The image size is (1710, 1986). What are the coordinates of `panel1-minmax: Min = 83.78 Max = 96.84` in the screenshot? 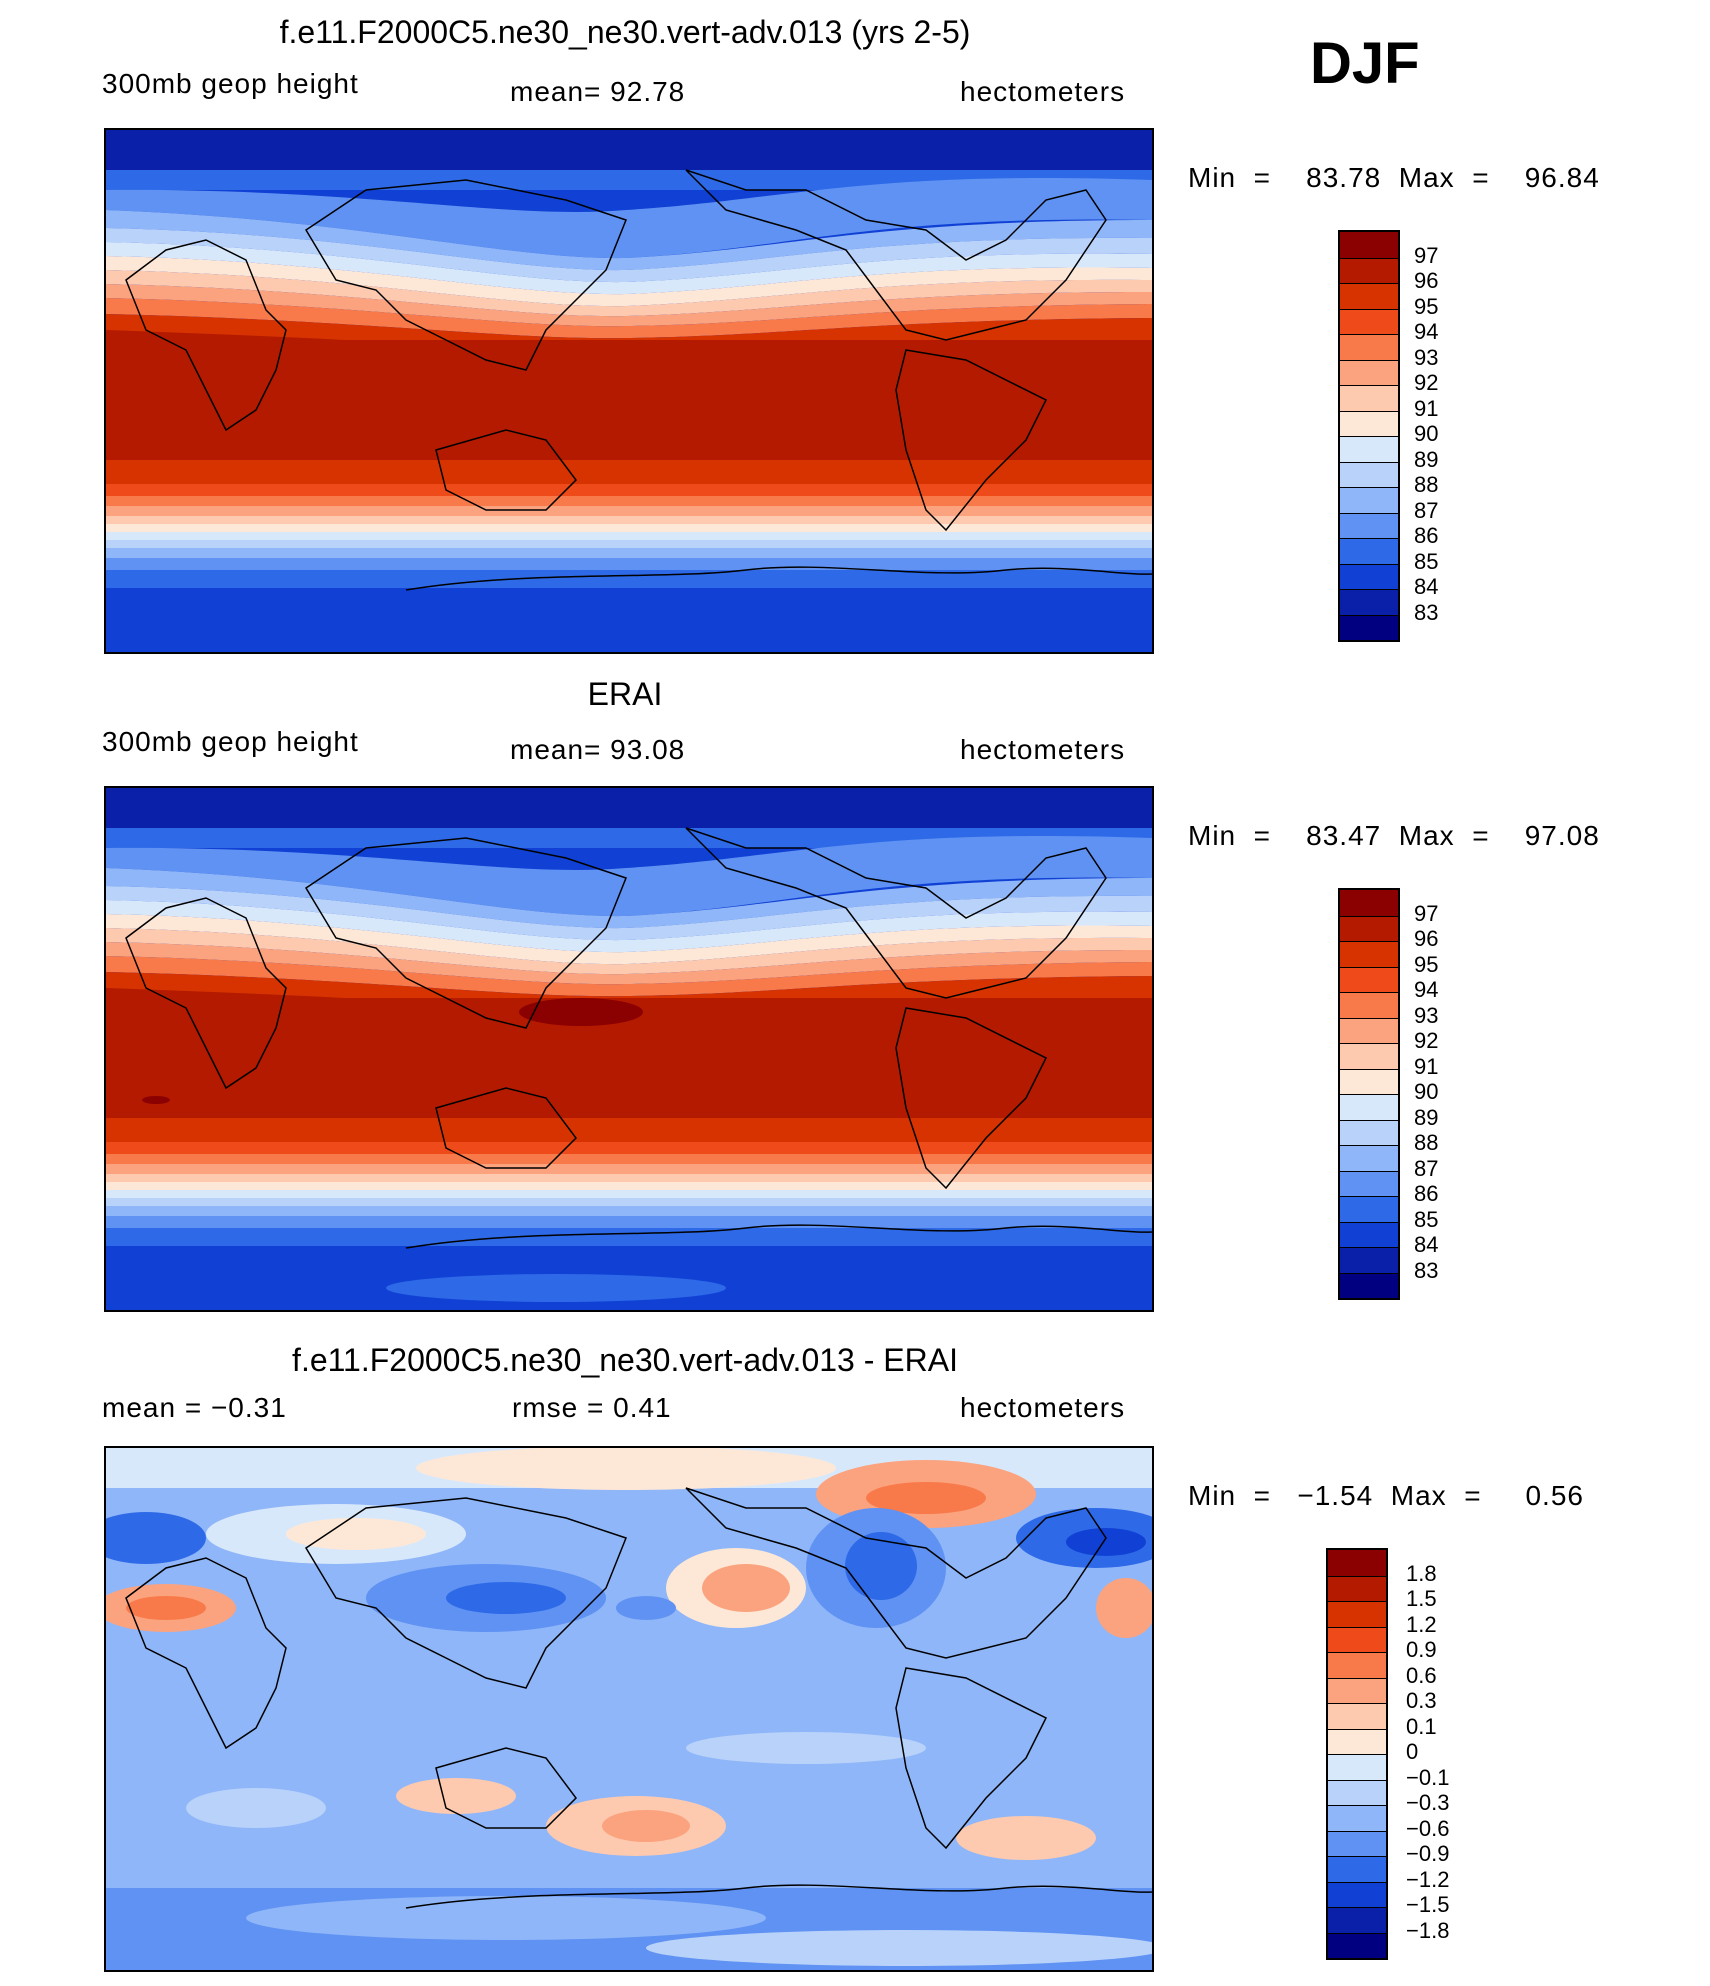 It's located at (1394, 177).